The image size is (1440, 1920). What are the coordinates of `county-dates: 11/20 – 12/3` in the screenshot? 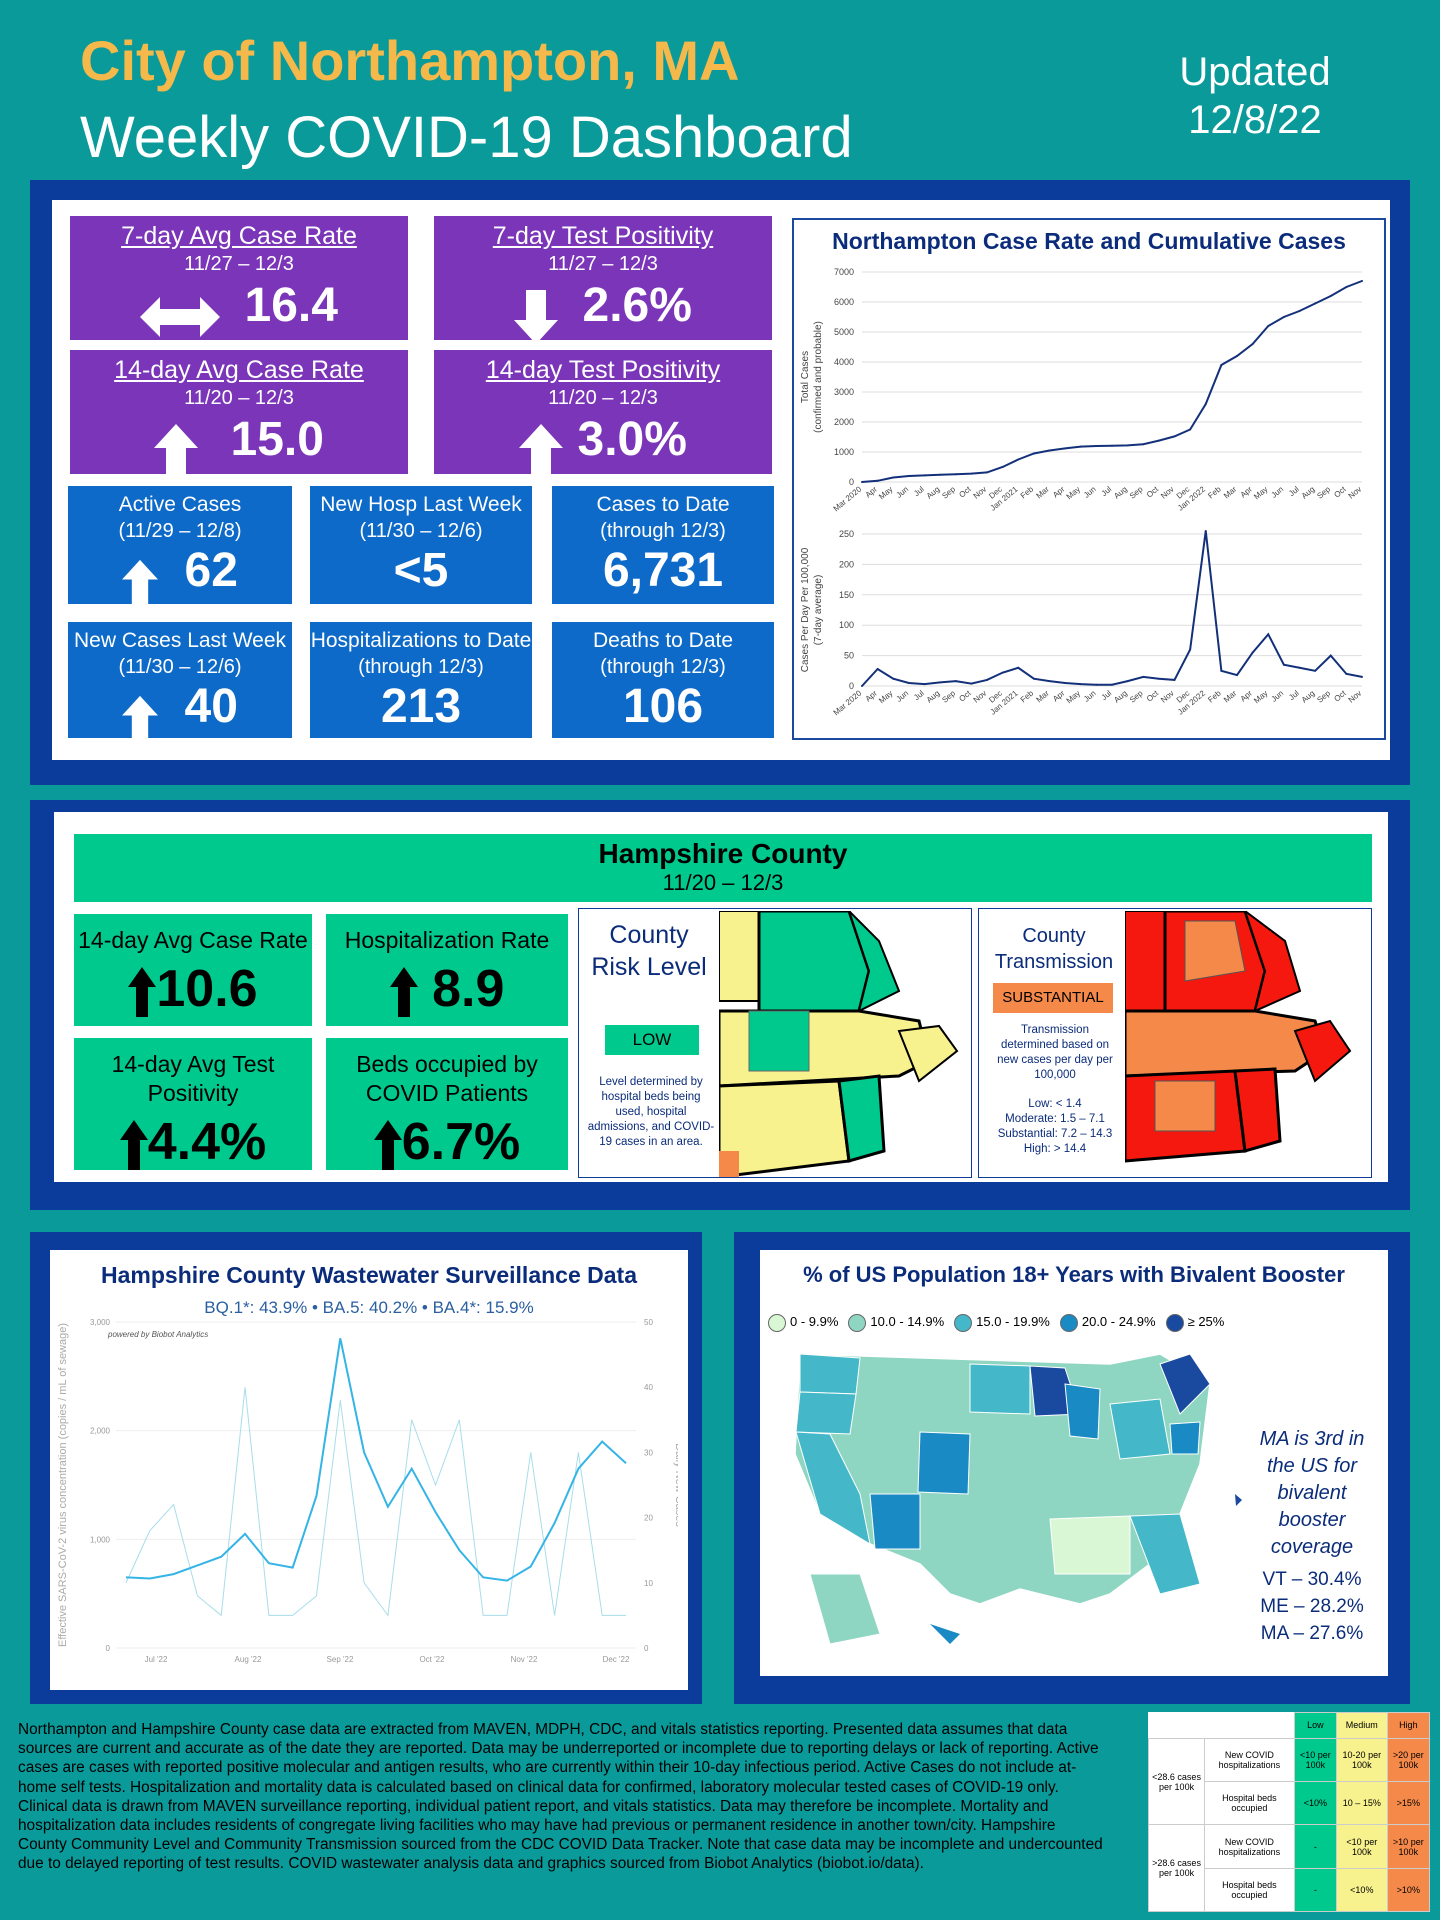 It's located at (723, 882).